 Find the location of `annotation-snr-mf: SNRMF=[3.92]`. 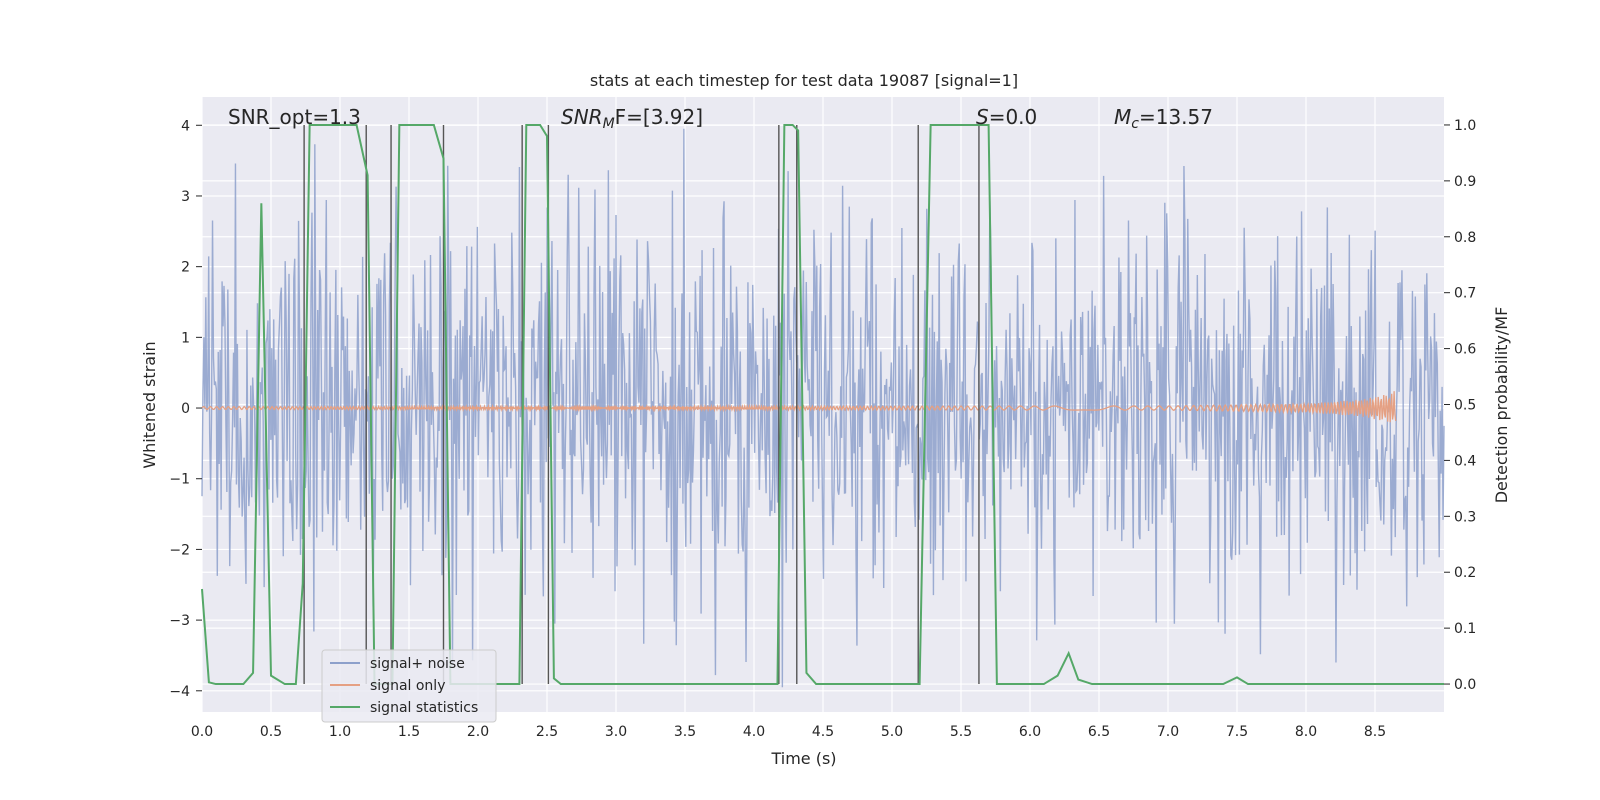

annotation-snr-mf: SNRMF=[3.92] is located at coordinates (632, 118).